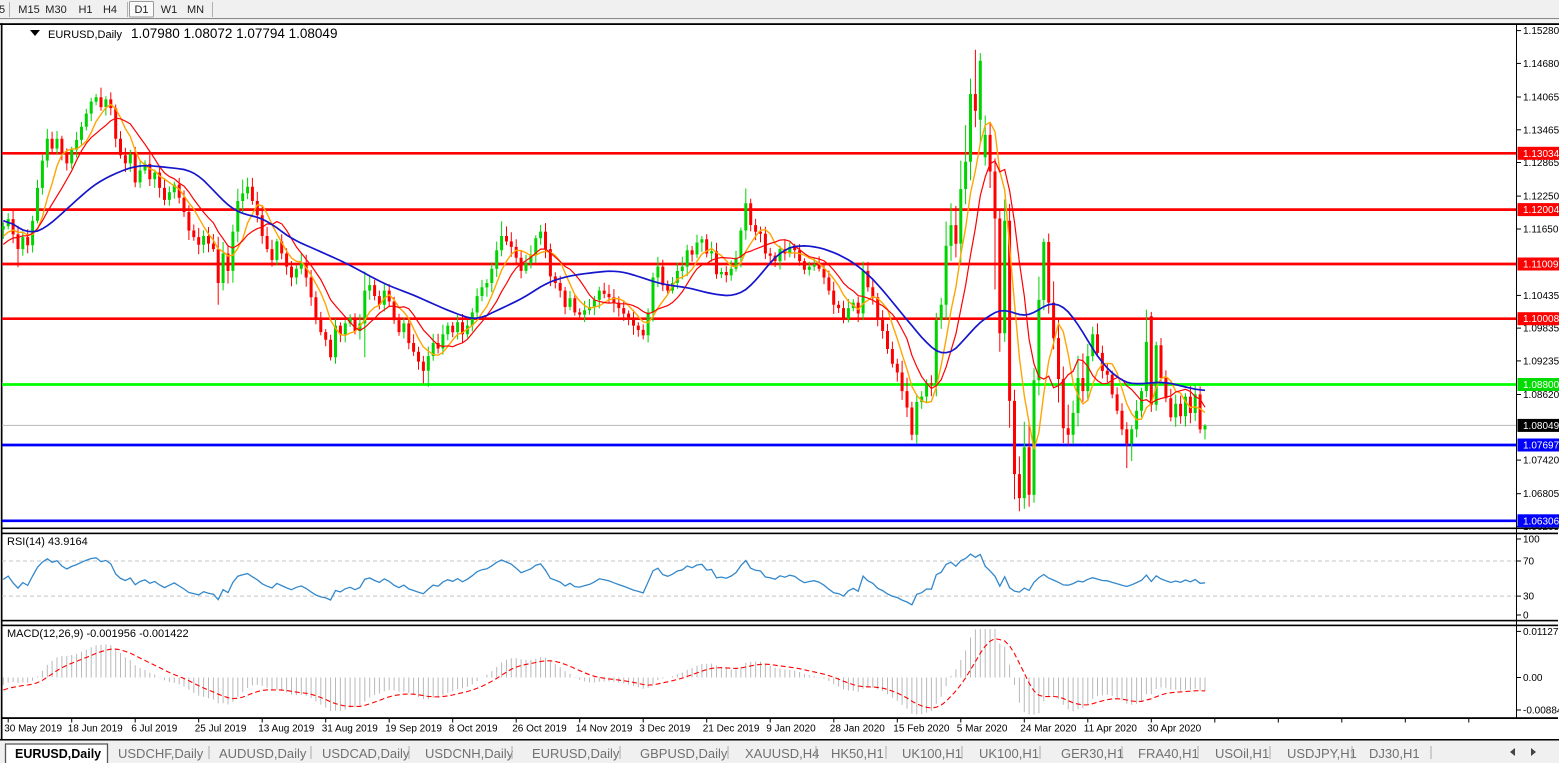 This screenshot has width=1559, height=763. I want to click on svg-text: 1.10008, so click(1541, 319).